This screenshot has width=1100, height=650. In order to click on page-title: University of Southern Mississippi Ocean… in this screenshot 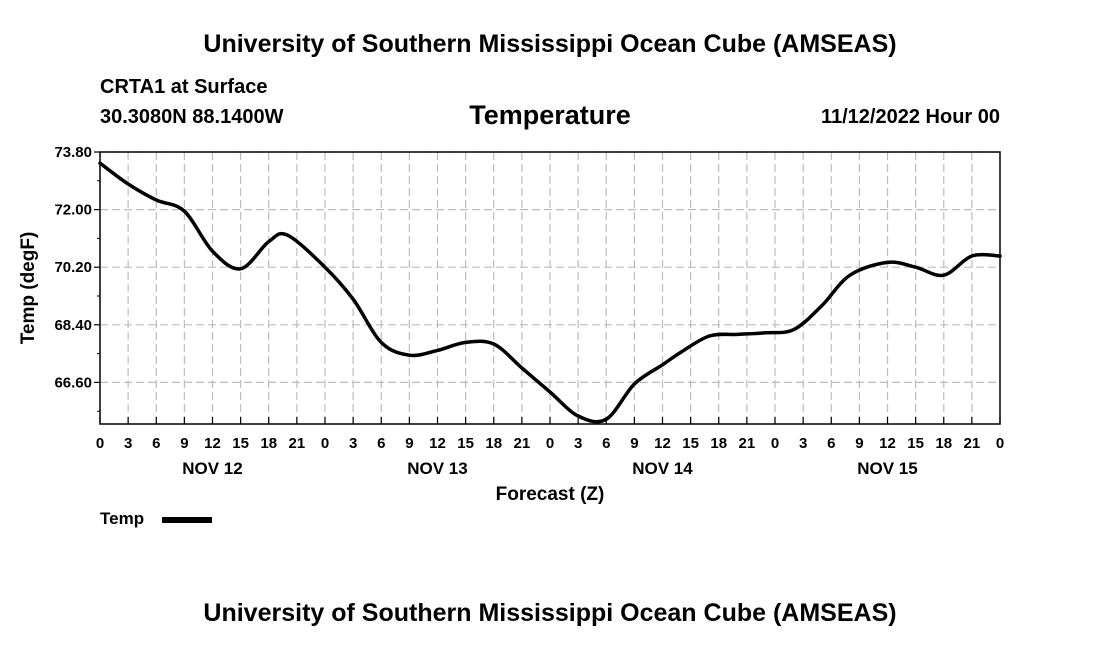, I will do `click(550, 44)`.